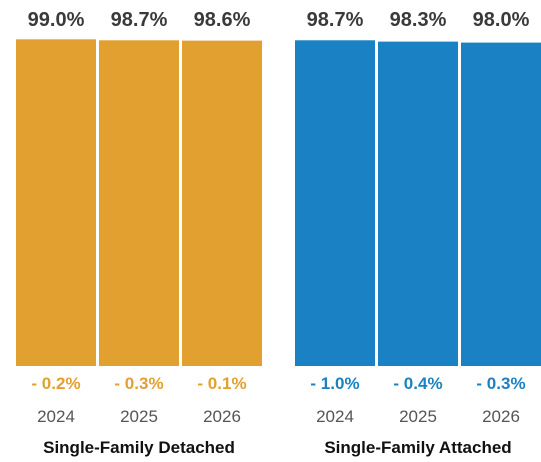 The width and height of the screenshot is (541, 462). What do you see at coordinates (334, 383) in the screenshot?
I see `change-label: - 1.0%` at bounding box center [334, 383].